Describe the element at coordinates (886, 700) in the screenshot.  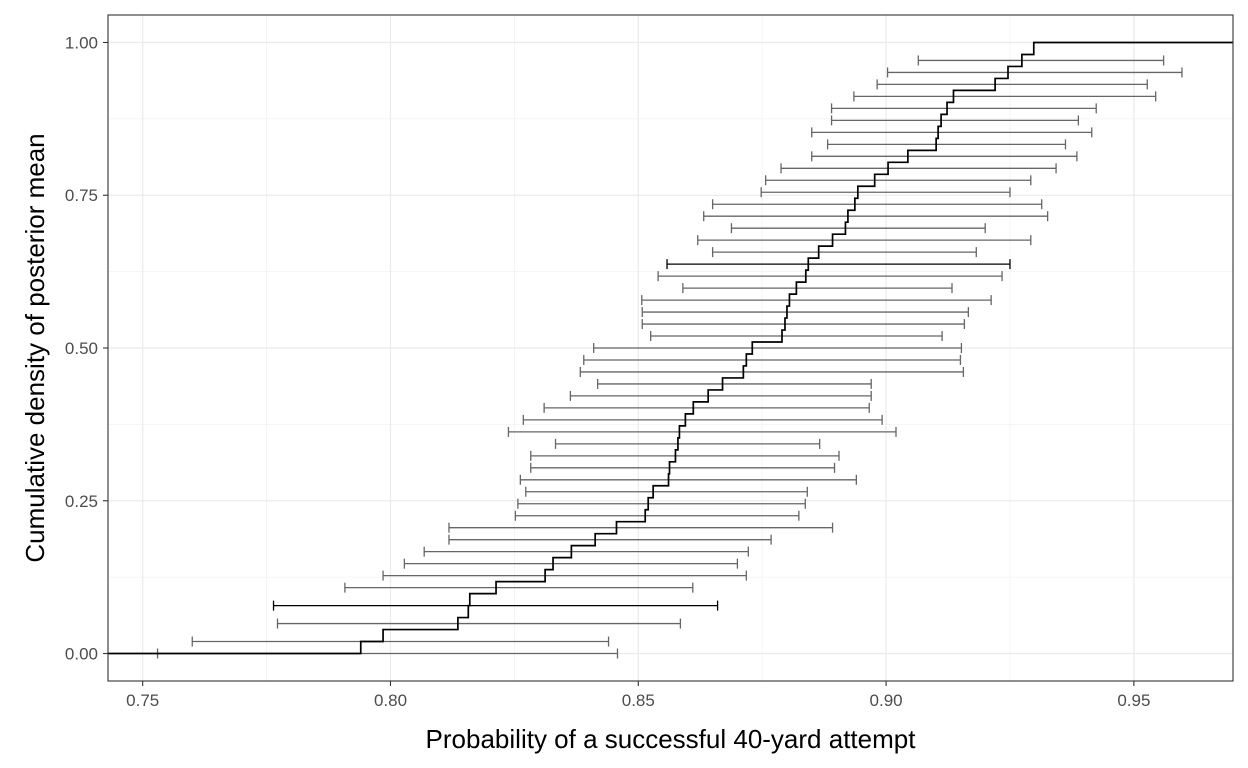
I see `x-tick-label: 0.90` at that location.